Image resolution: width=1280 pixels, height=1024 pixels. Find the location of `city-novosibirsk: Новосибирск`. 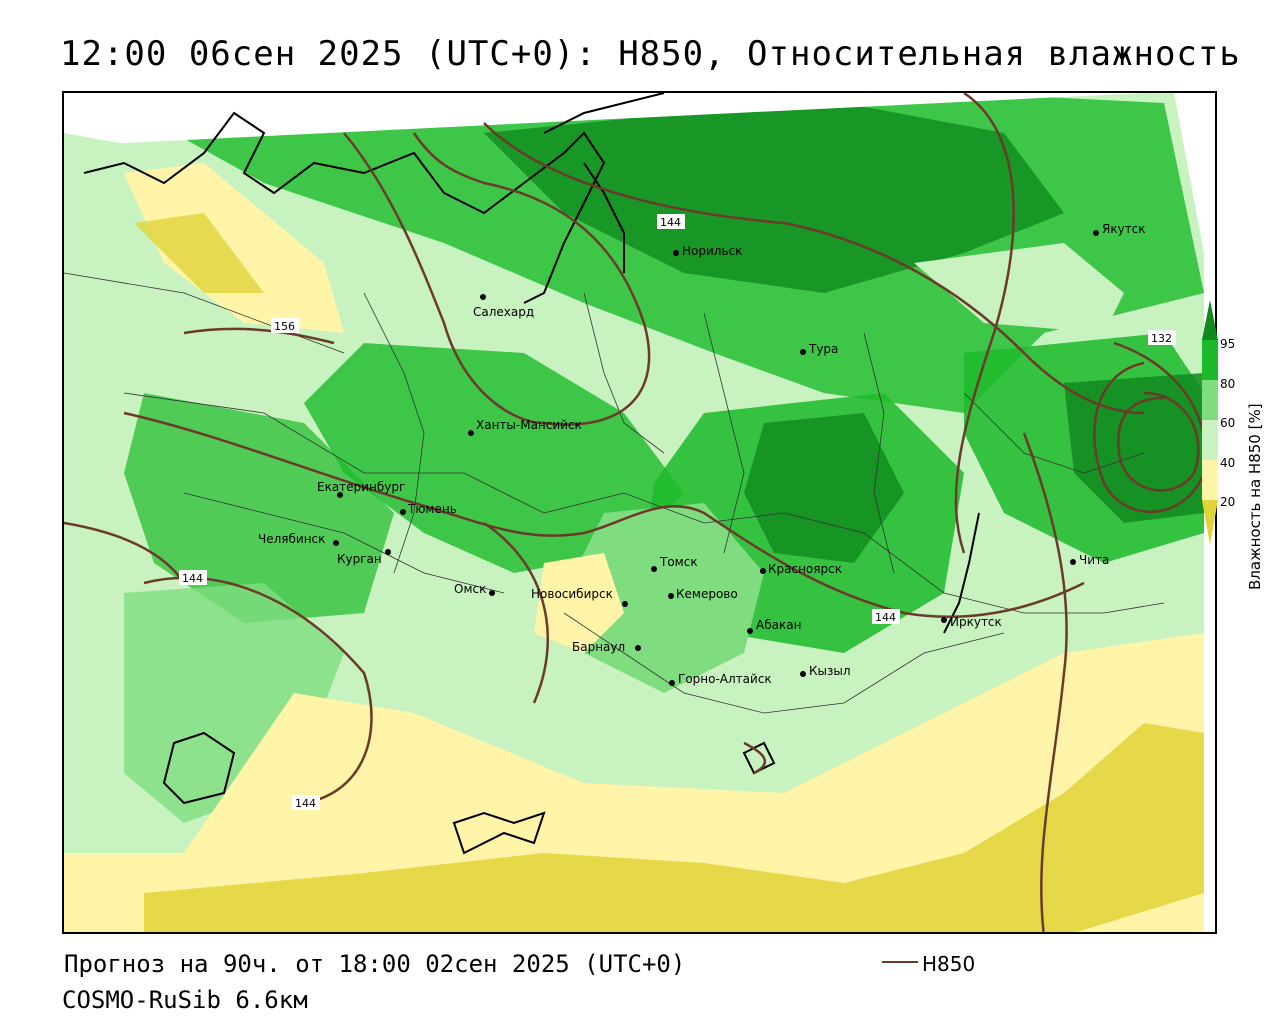

city-novosibirsk: Новосибирск is located at coordinates (579, 597).